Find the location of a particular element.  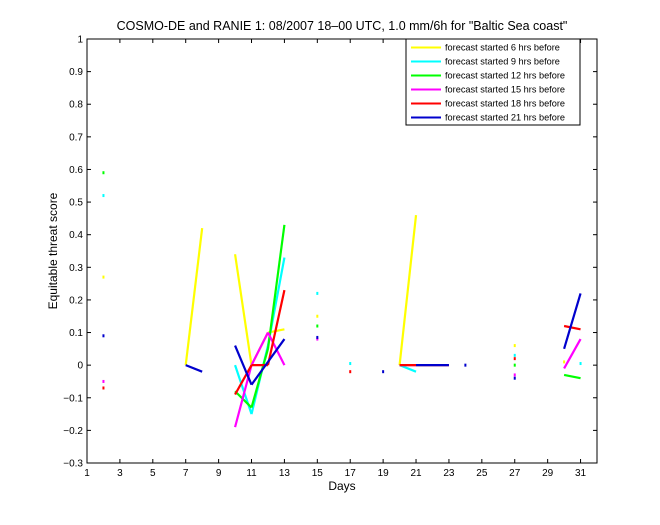

y-tick-label: 0.2 is located at coordinates (76, 300).